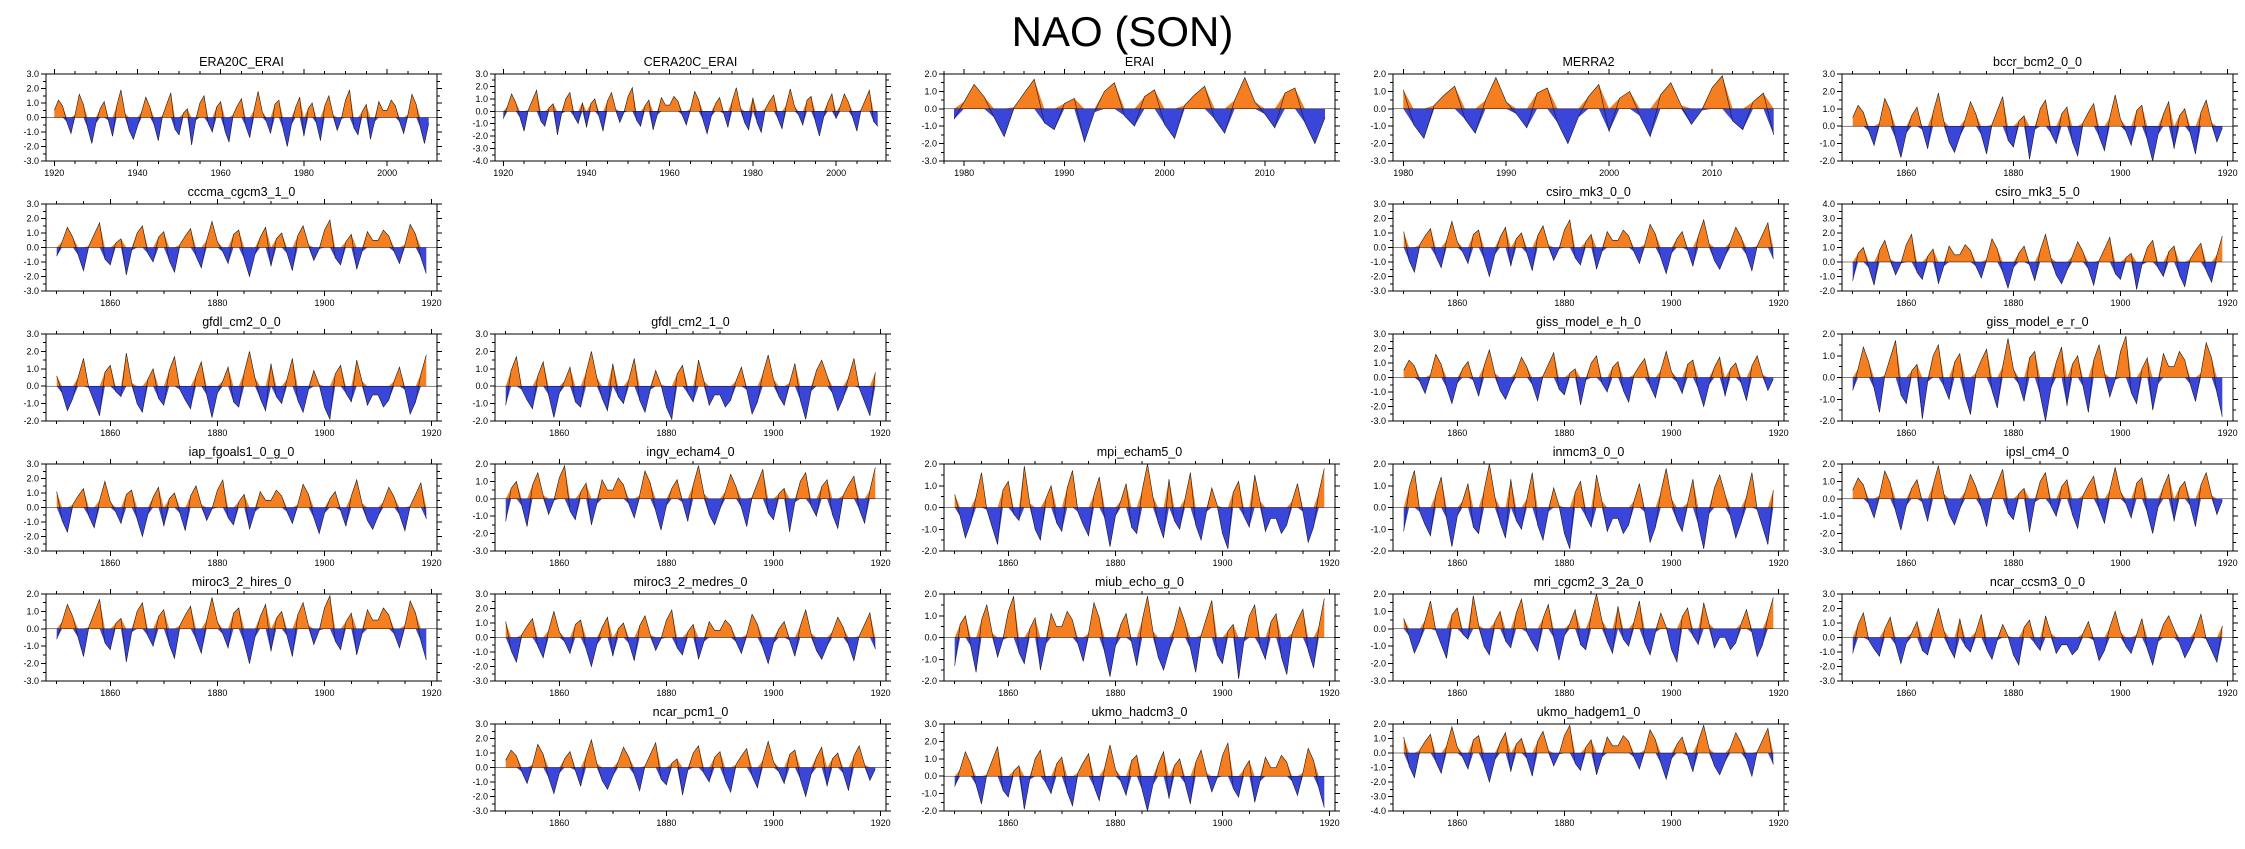 Image resolution: width=2245 pixels, height=849 pixels. I want to click on panel-title: csiro_mk3_0_0, so click(1588, 192).